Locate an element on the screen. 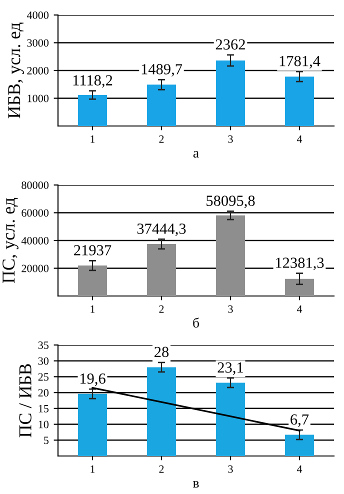 This screenshot has width=344, height=494. y-tick-label: 60000 is located at coordinates (35, 213).